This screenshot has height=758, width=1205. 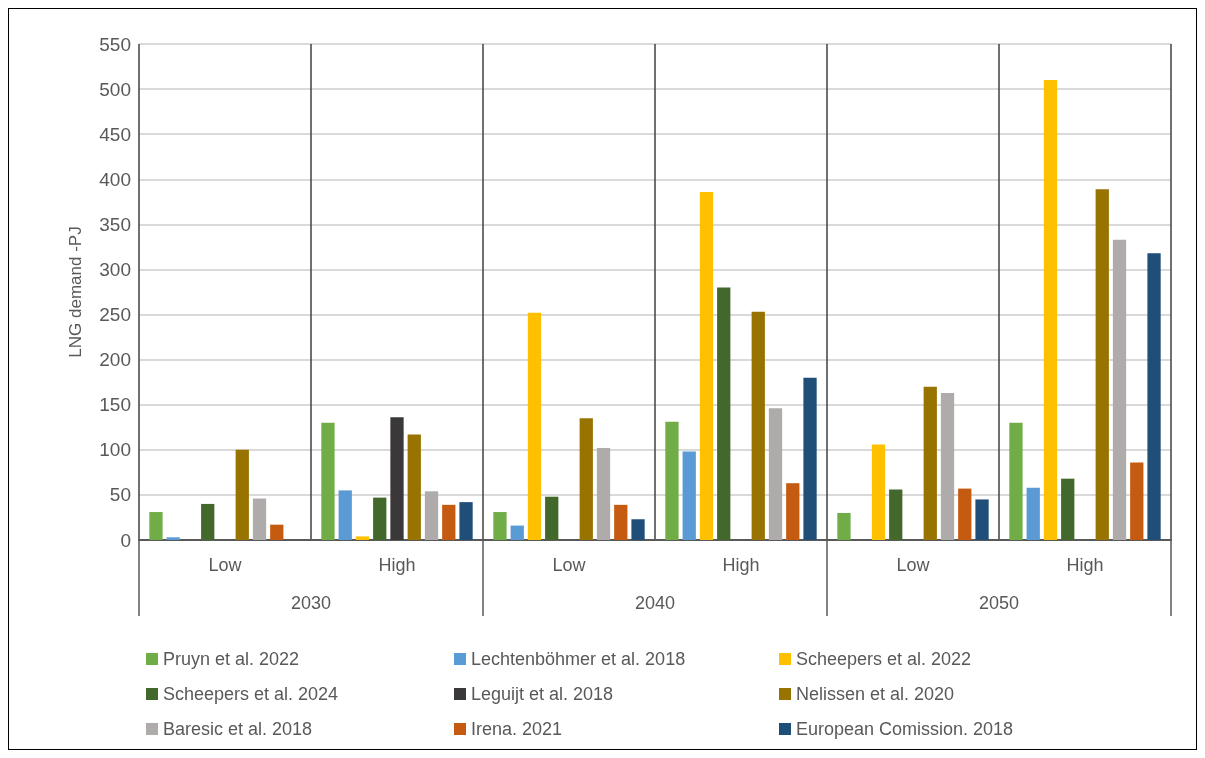 What do you see at coordinates (125, 540) in the screenshot?
I see `y-tick-label: 0` at bounding box center [125, 540].